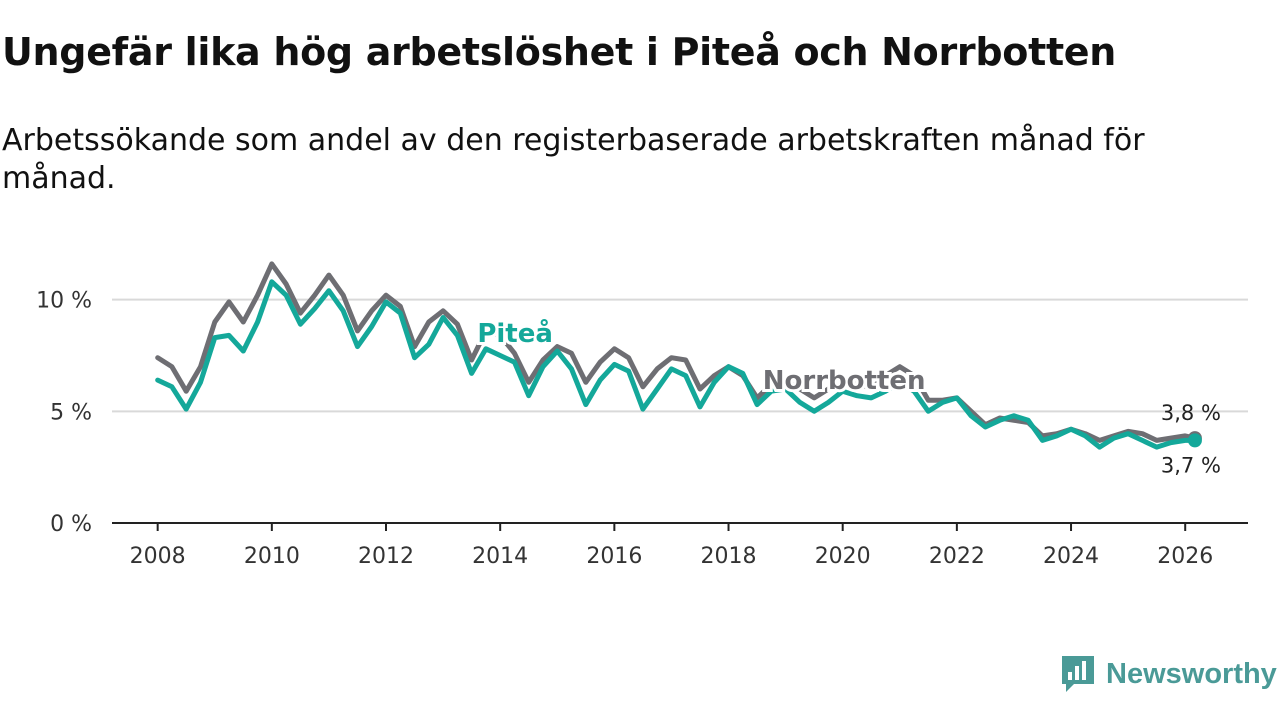 Image resolution: width=1280 pixels, height=720 pixels. What do you see at coordinates (1185, 556) in the screenshot?
I see `x-tick-label: 2026` at bounding box center [1185, 556].